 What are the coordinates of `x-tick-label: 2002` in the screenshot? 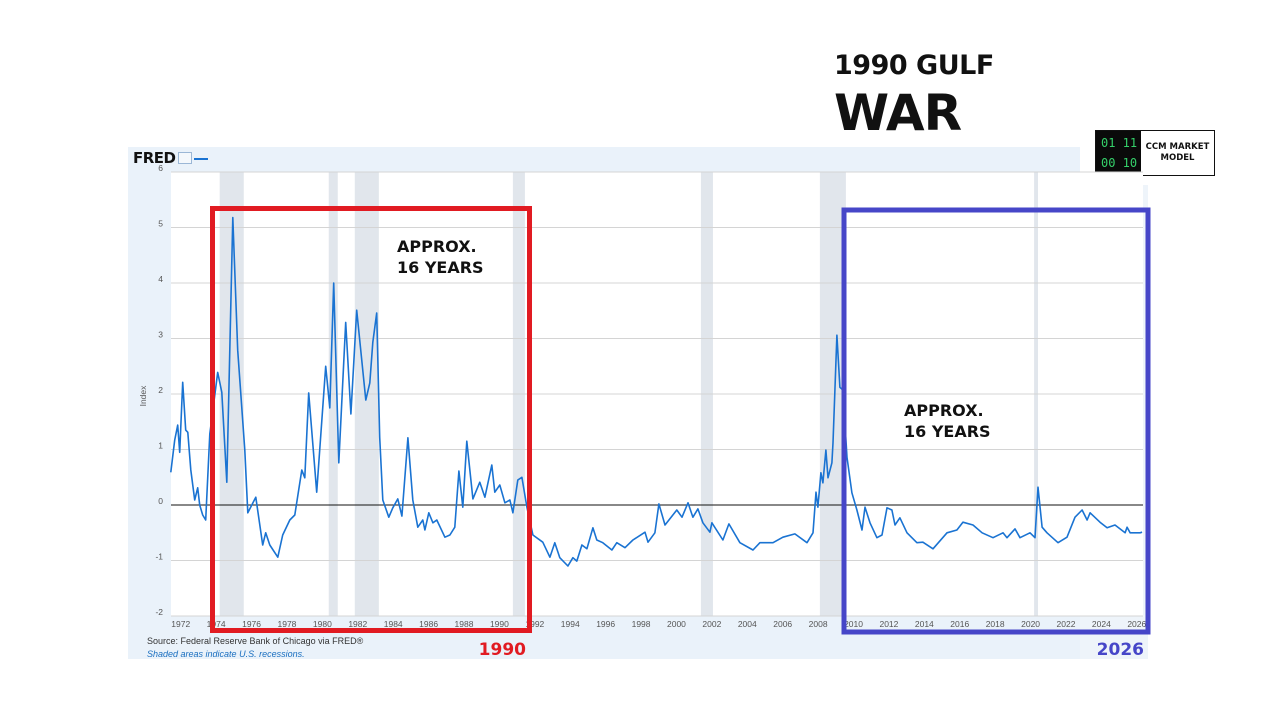 It's located at (711, 624).